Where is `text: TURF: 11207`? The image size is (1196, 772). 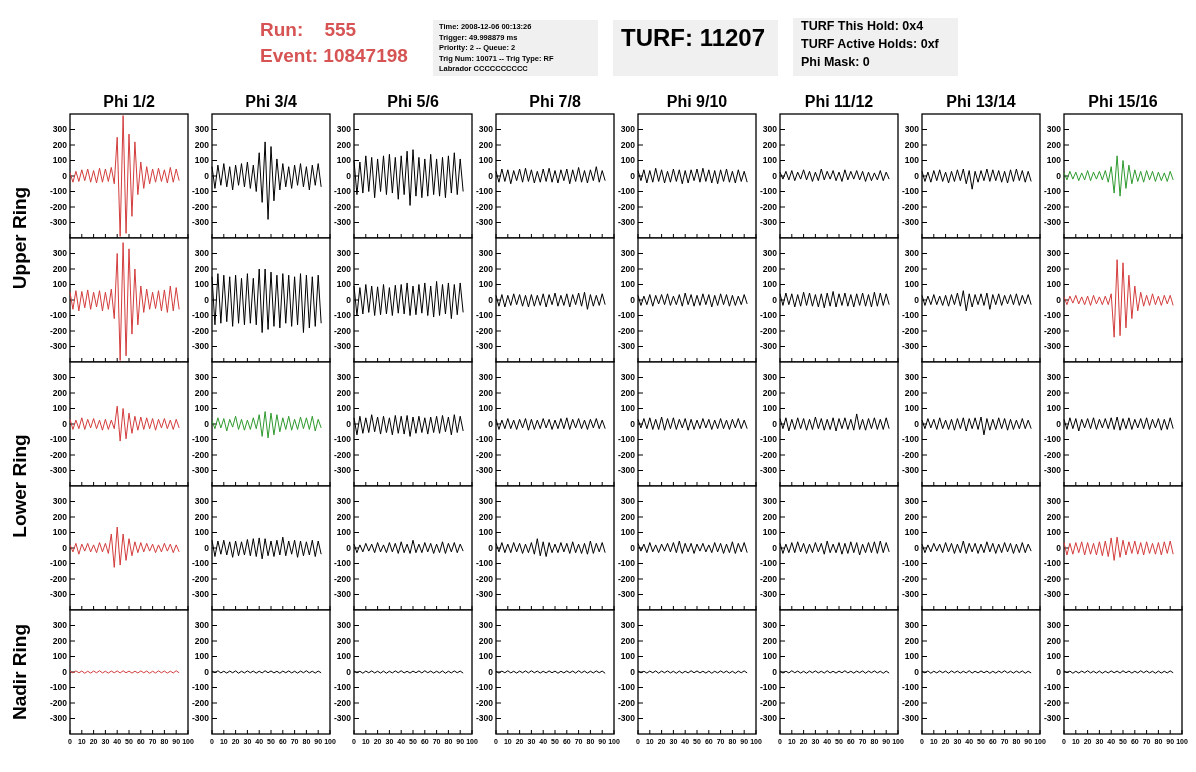
text: TURF: 11207 is located at coordinates (693, 37).